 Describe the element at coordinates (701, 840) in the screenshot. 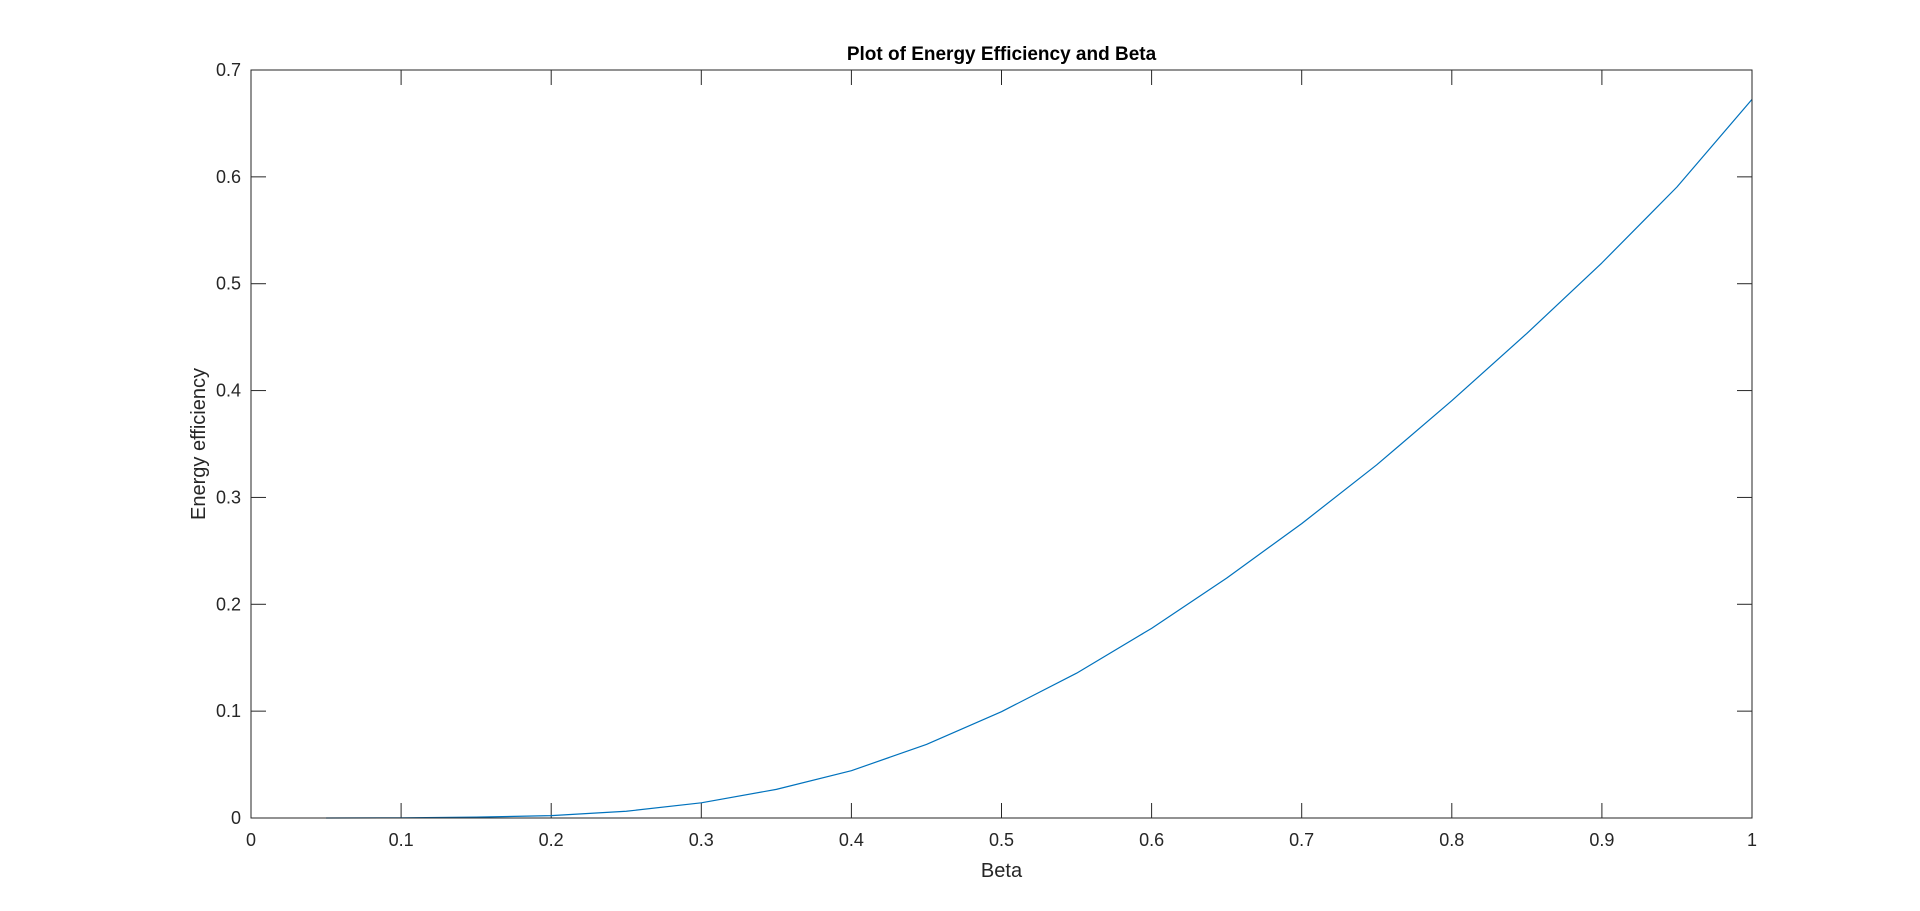

I see `x-tick-label: 0.3` at that location.